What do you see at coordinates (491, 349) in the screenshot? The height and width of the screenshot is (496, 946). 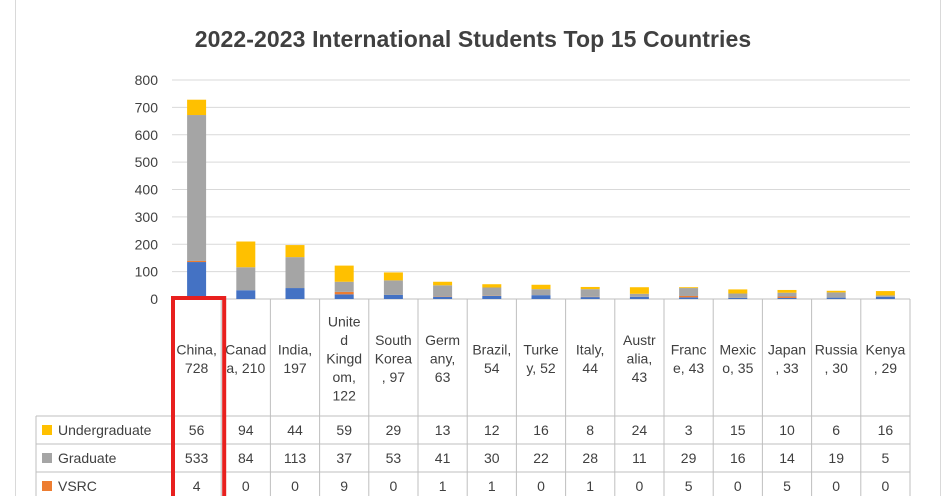 I see `category-label: Brazil,` at bounding box center [491, 349].